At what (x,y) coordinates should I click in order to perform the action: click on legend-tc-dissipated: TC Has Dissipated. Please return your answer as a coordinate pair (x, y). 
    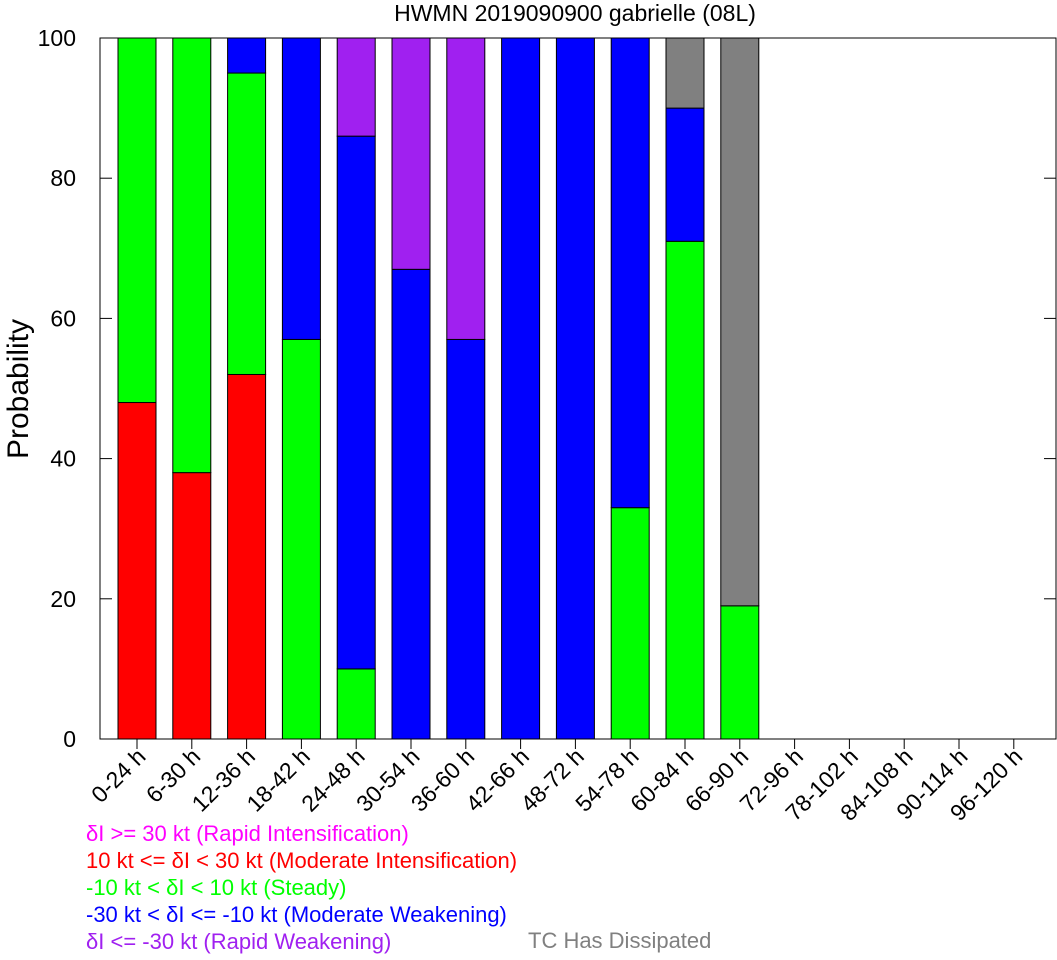
    Looking at the image, I should click on (620, 940).